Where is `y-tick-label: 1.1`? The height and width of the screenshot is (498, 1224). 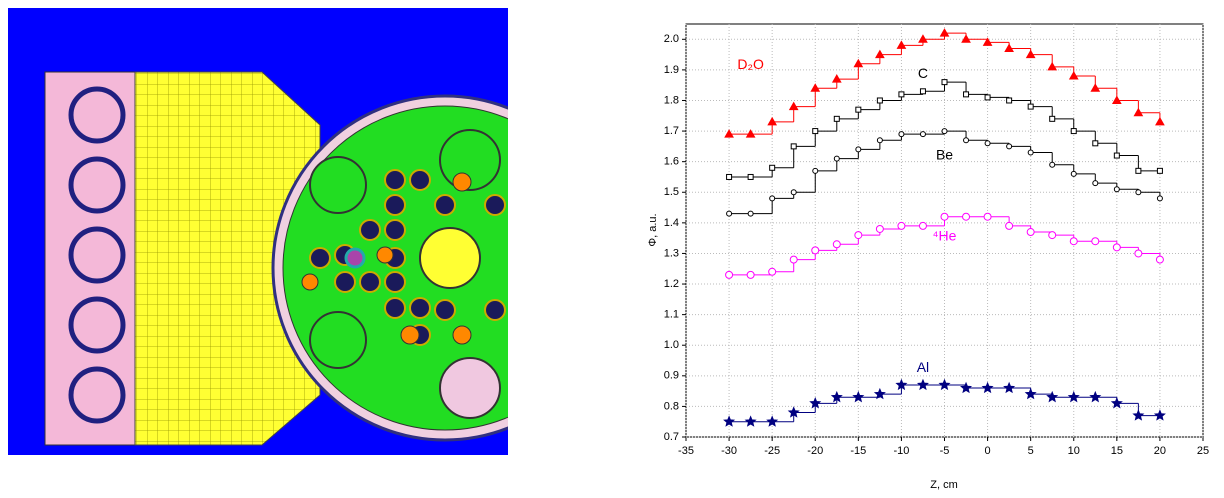 y-tick-label: 1.1 is located at coordinates (671, 315).